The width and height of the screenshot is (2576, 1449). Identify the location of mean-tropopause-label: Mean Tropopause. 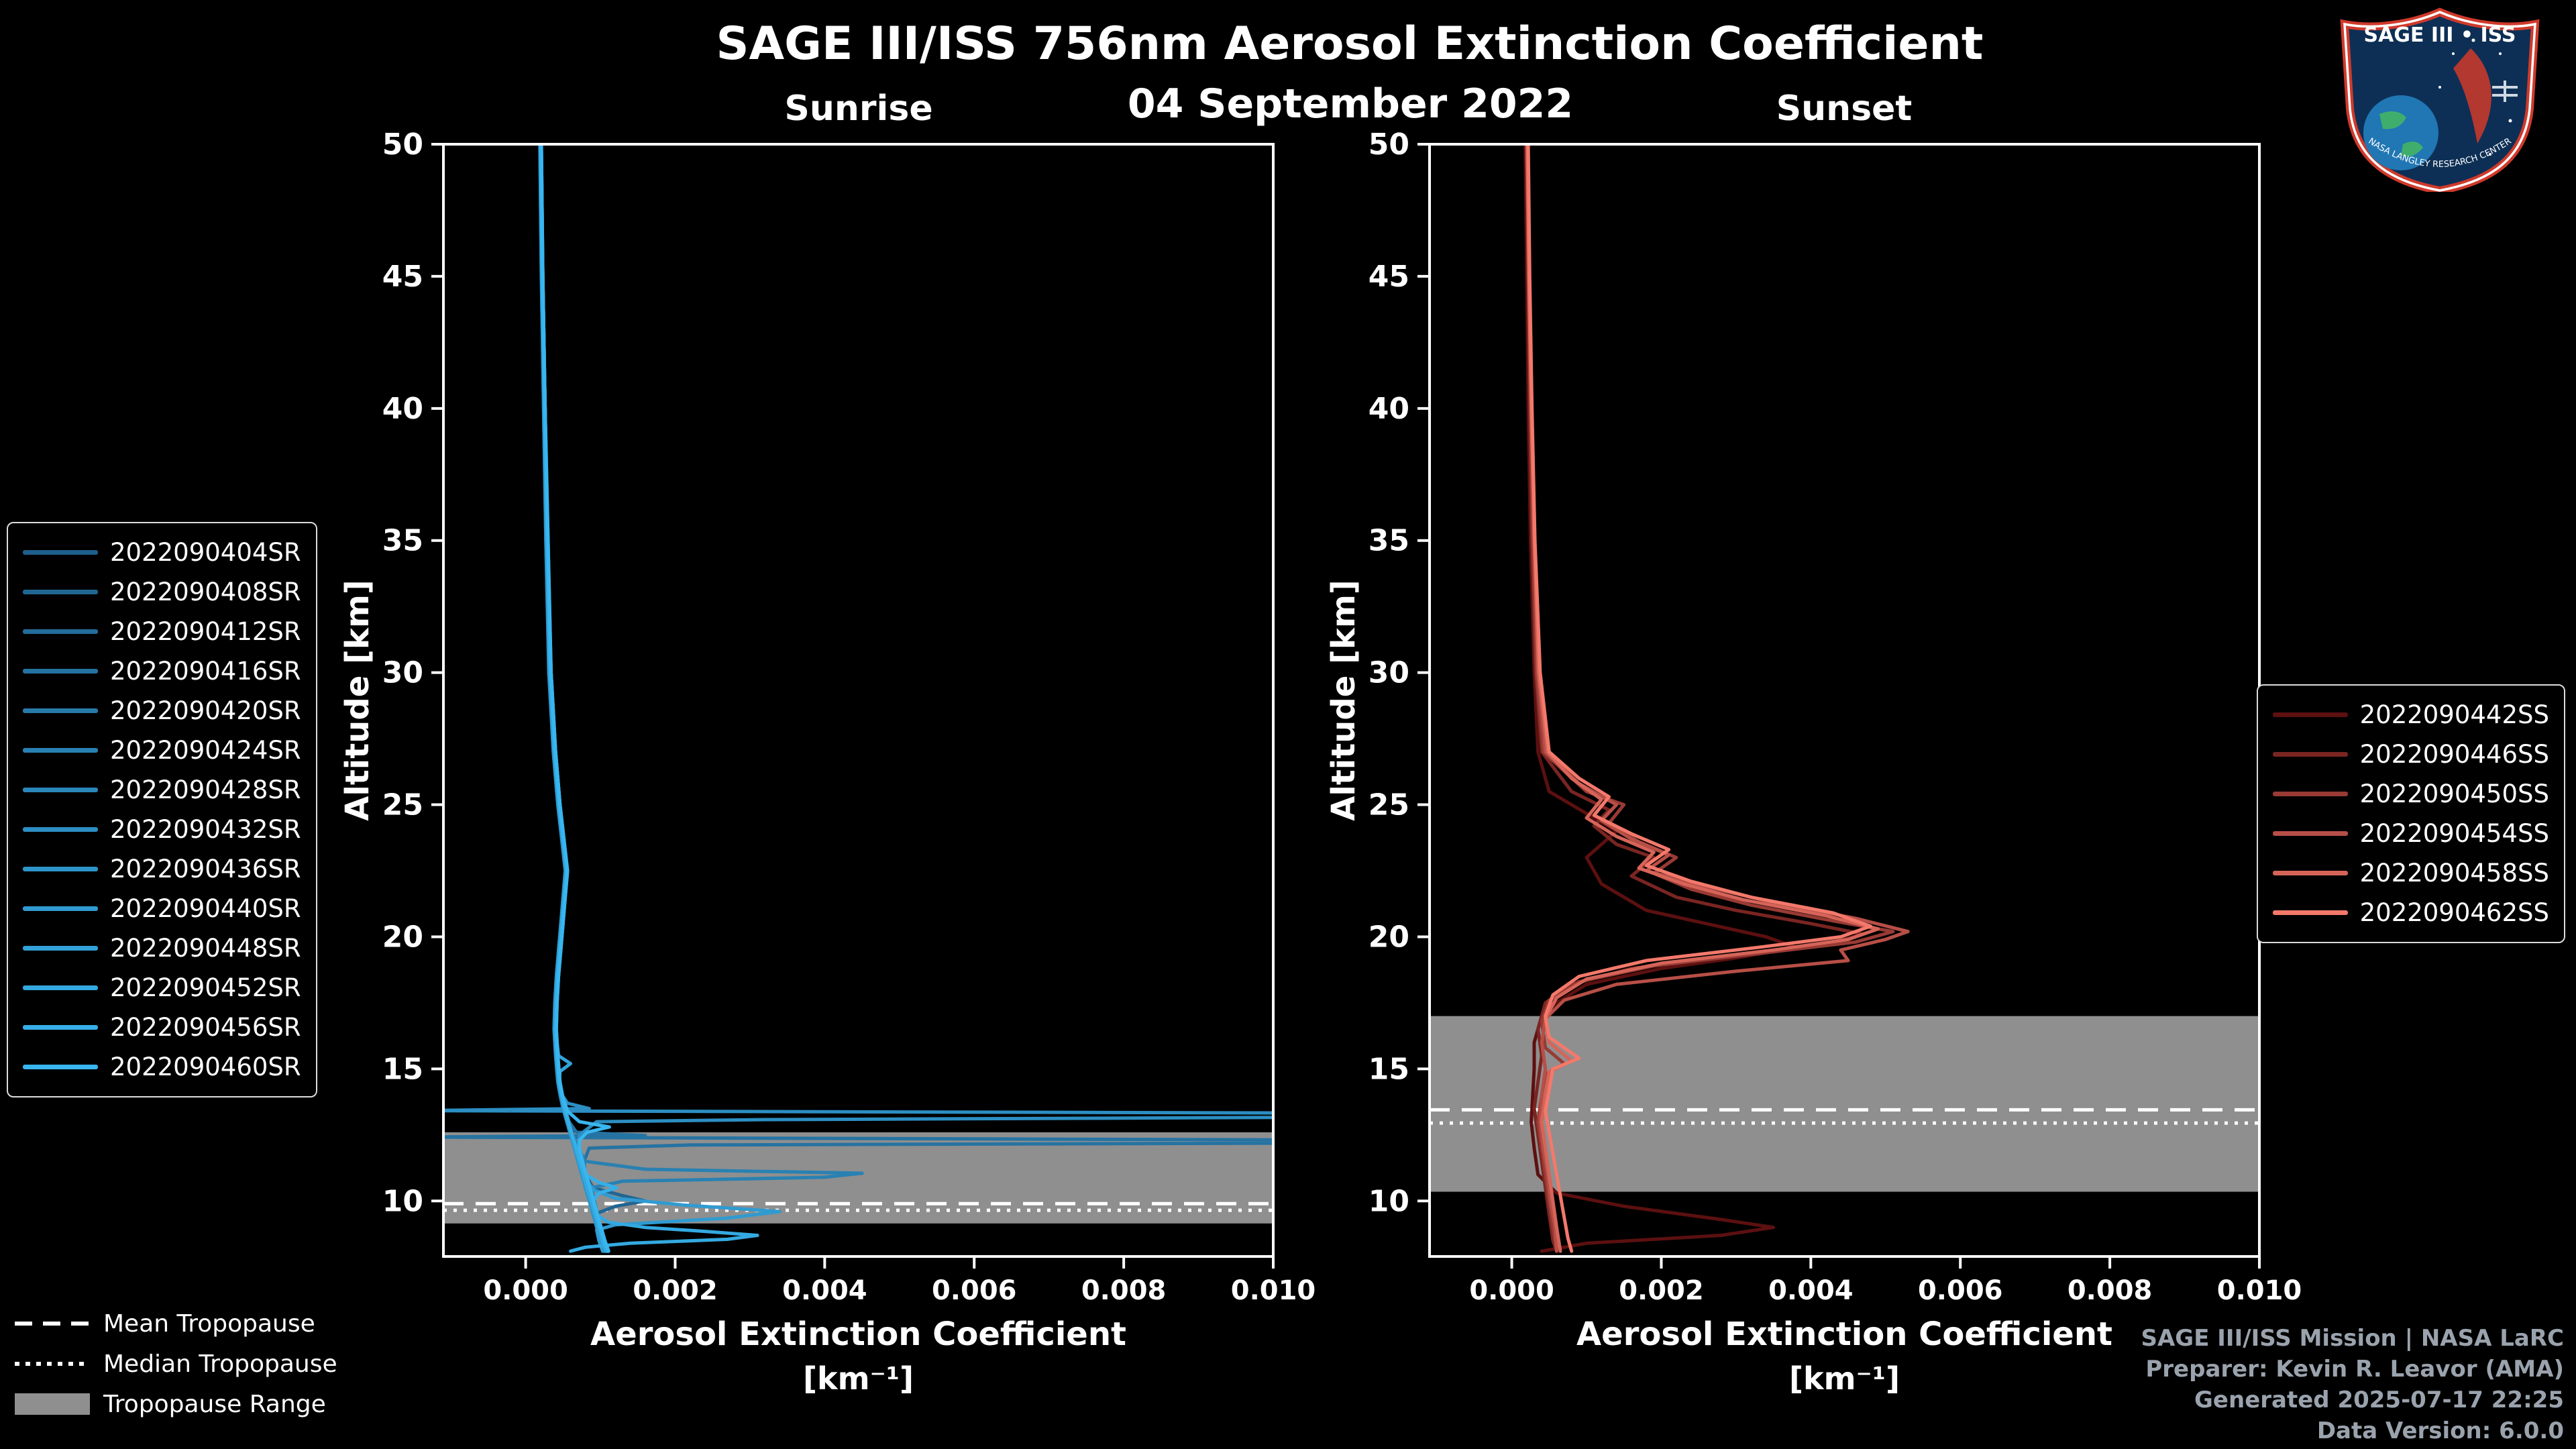
(209, 1323).